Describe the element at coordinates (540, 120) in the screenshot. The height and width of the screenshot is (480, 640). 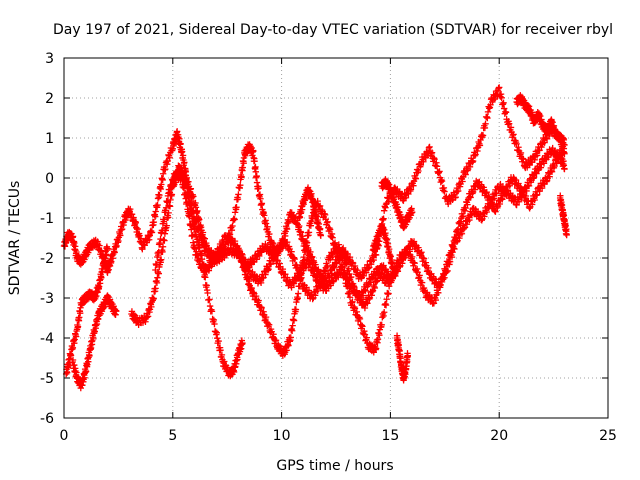
I see `series-track-l` at that location.